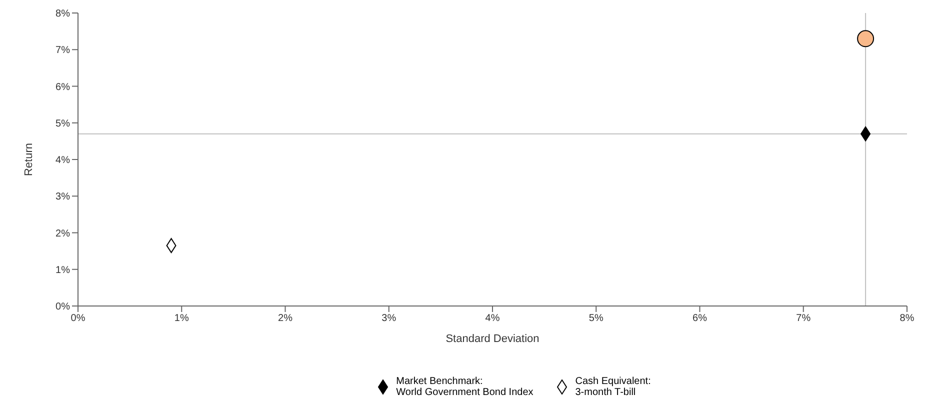  What do you see at coordinates (181, 318) in the screenshot?
I see `x-tick-label: 1%` at bounding box center [181, 318].